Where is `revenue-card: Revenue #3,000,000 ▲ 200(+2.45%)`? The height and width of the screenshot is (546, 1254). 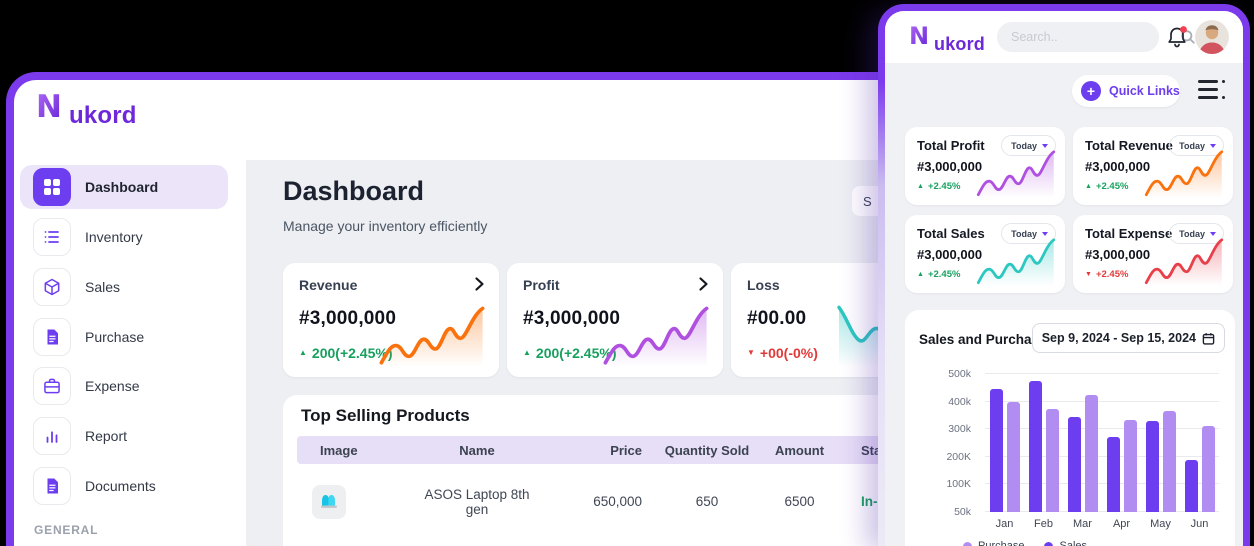
revenue-card: Revenue #3,000,000 ▲ 200(+2.45%) is located at coordinates (391, 320).